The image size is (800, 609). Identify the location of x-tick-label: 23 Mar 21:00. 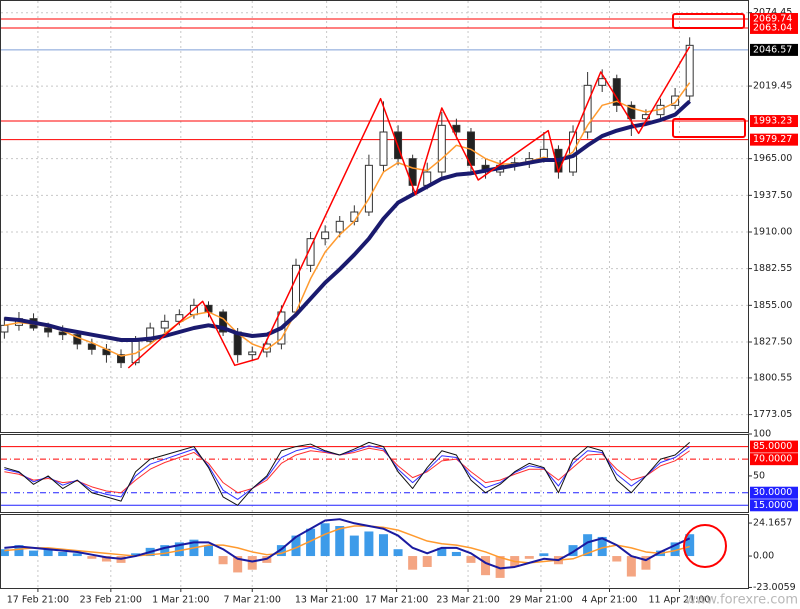
(467, 600).